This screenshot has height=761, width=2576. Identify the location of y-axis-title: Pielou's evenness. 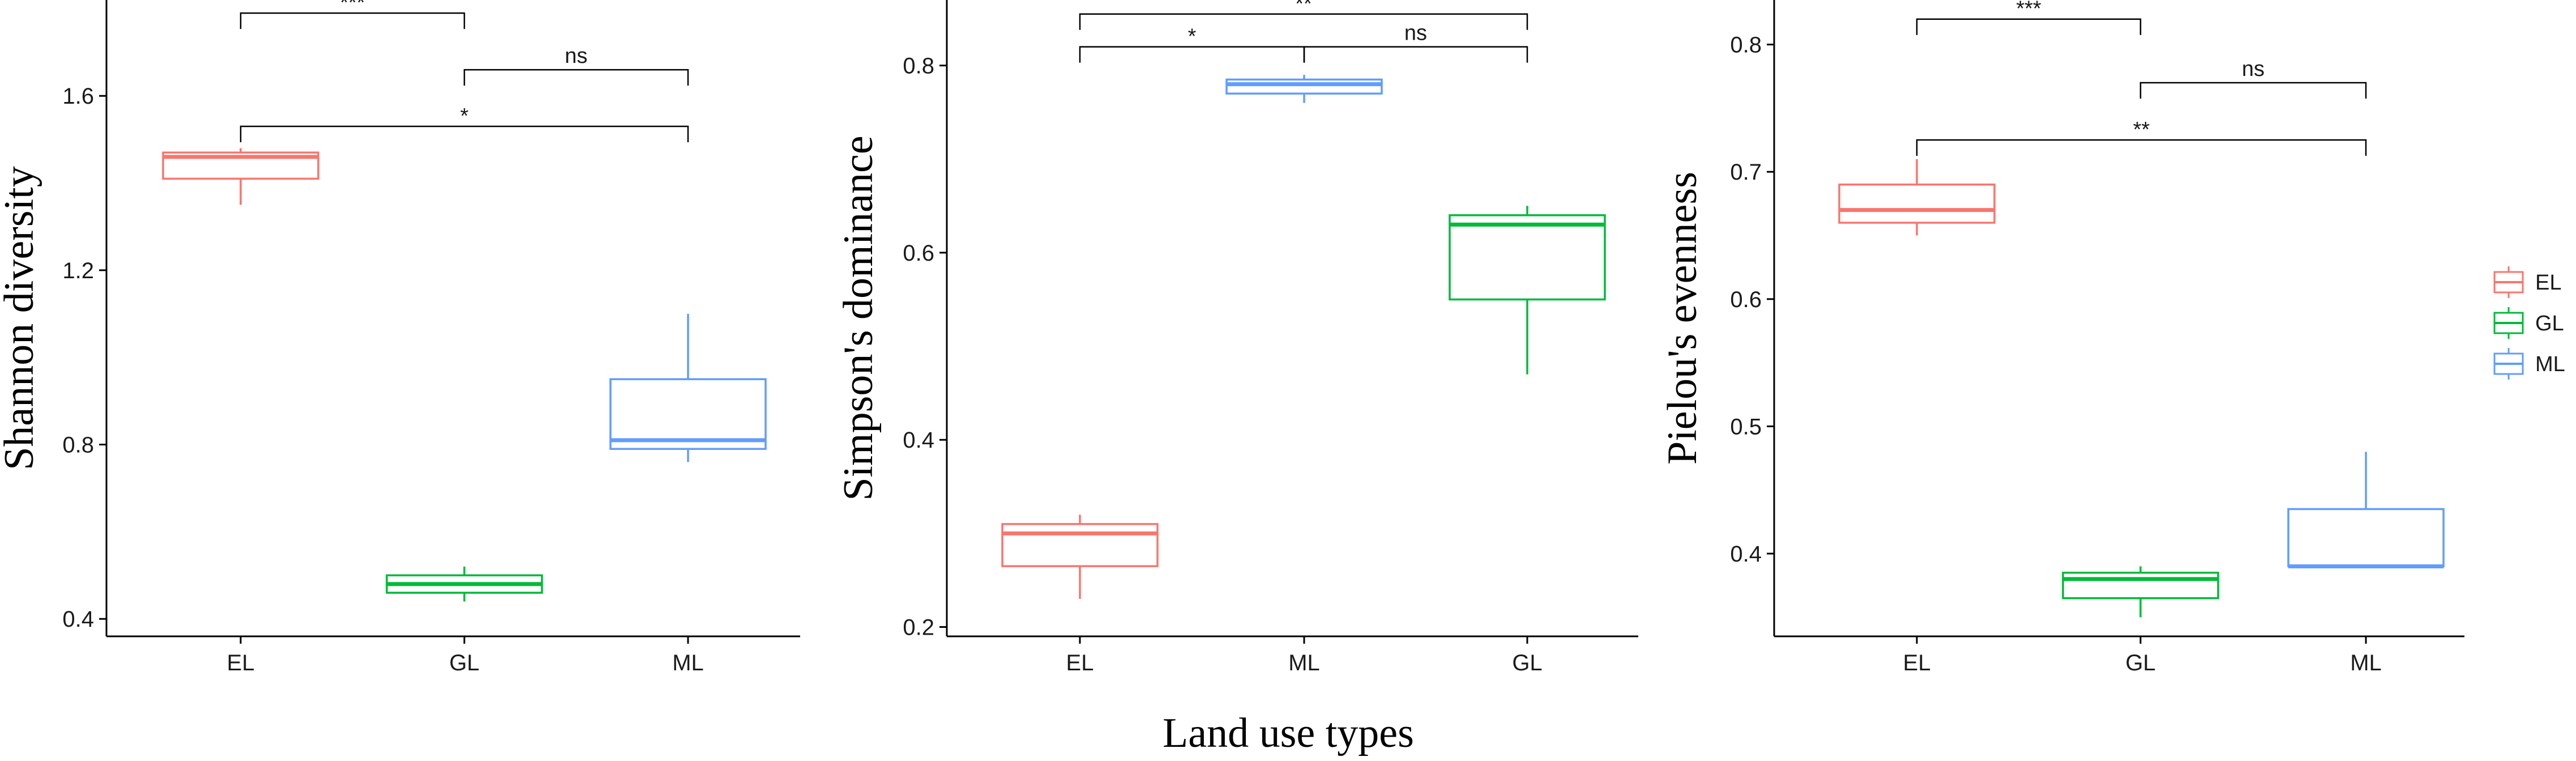
(1683, 318).